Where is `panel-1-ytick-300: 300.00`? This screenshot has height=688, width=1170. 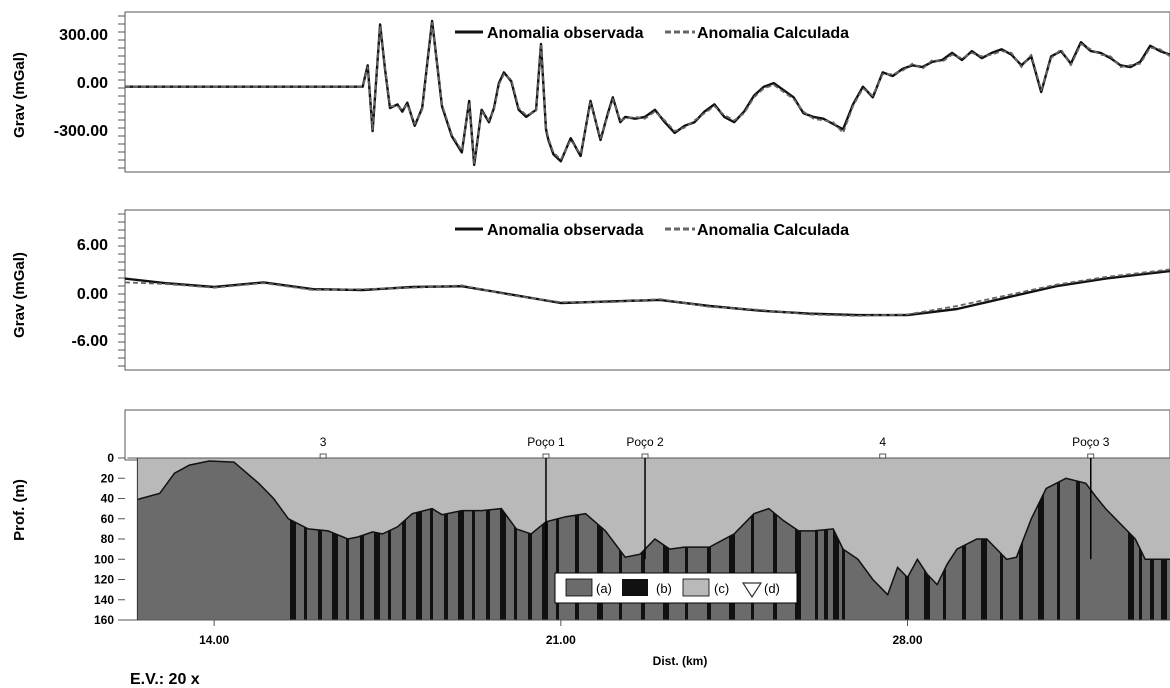
panel-1-ytick-300: 300.00 is located at coordinates (83, 35).